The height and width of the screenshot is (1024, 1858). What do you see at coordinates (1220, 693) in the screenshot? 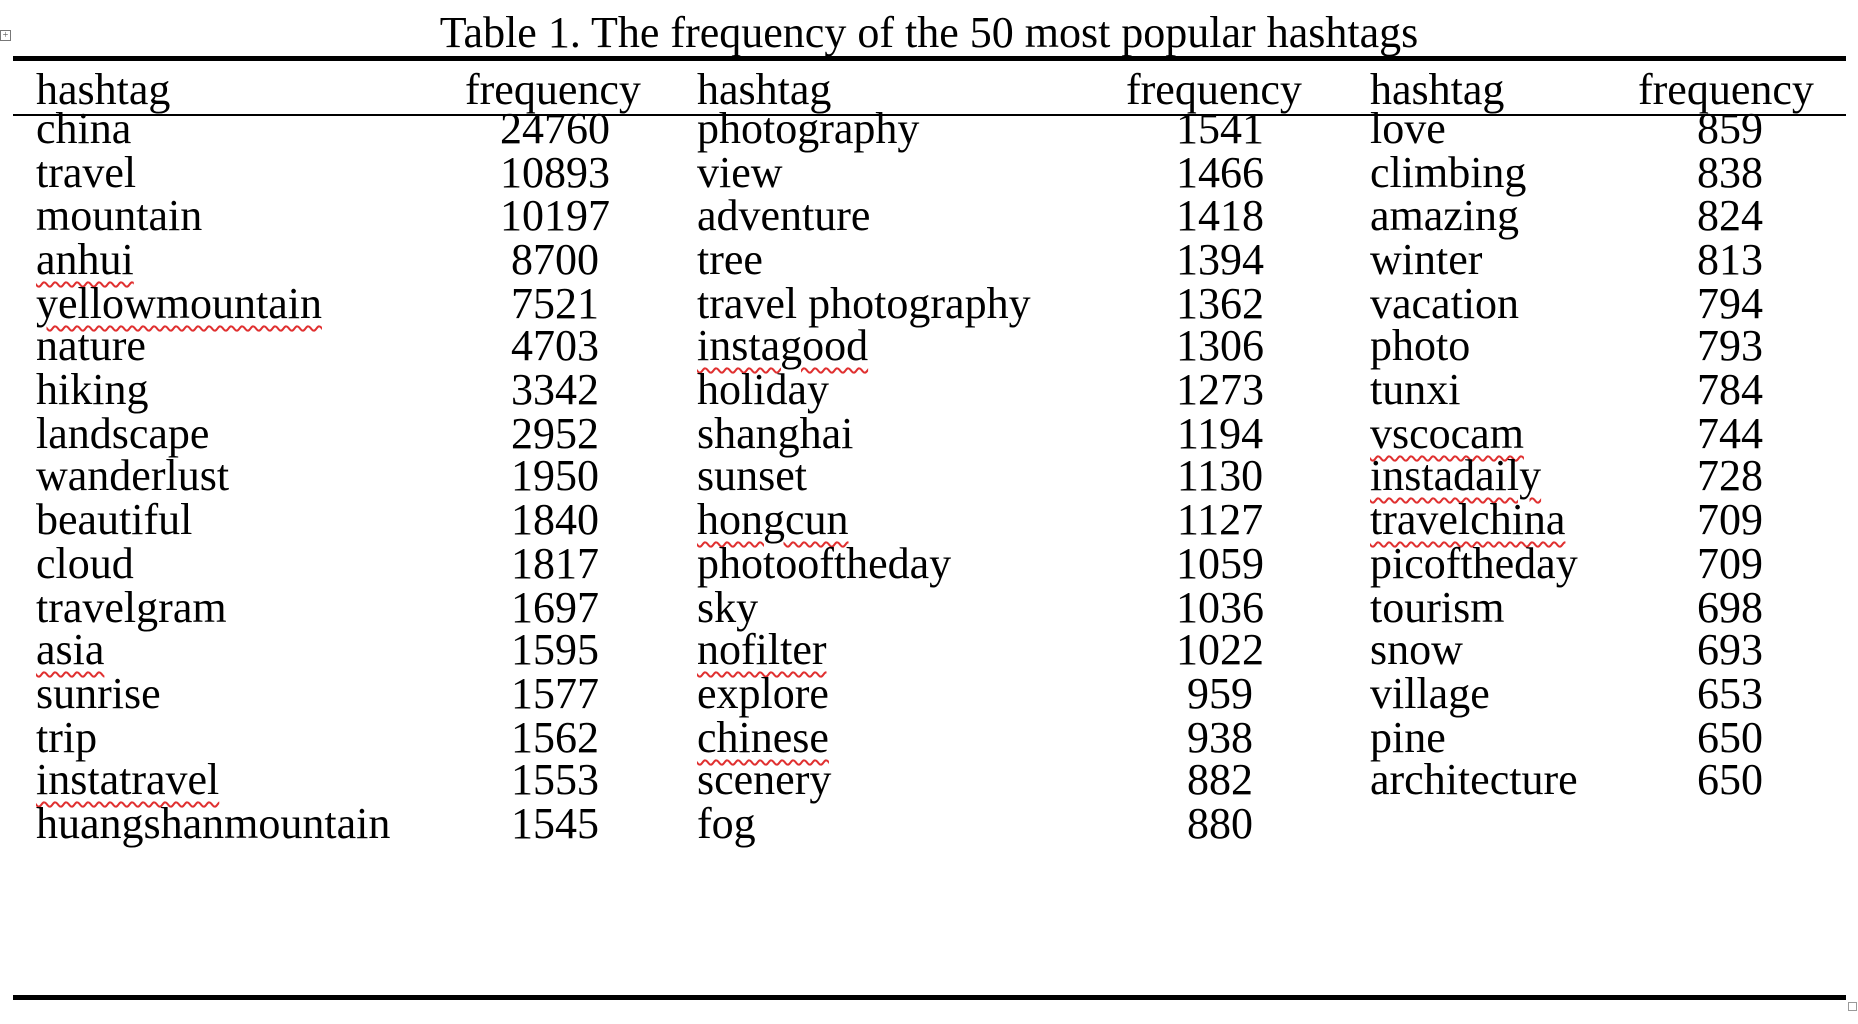
I see `frequency-cell: 959` at bounding box center [1220, 693].